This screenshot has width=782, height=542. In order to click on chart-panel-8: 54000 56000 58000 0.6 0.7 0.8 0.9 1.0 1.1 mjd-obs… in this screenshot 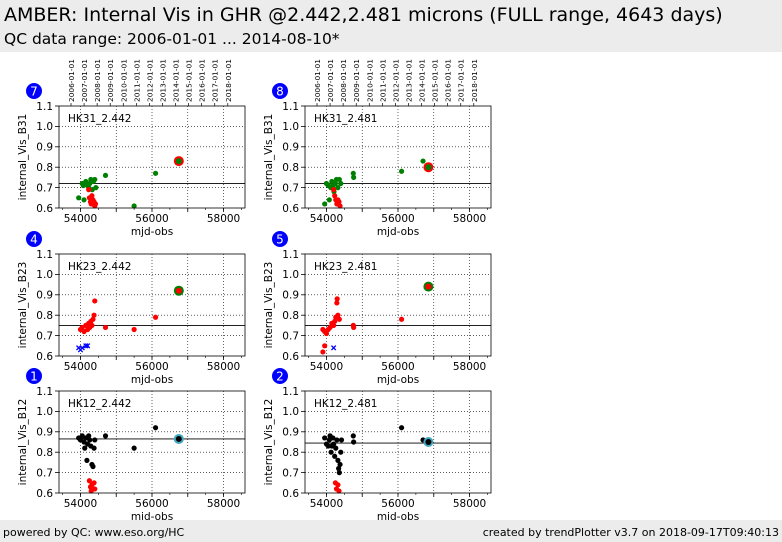, I will do `click(377, 148)`.